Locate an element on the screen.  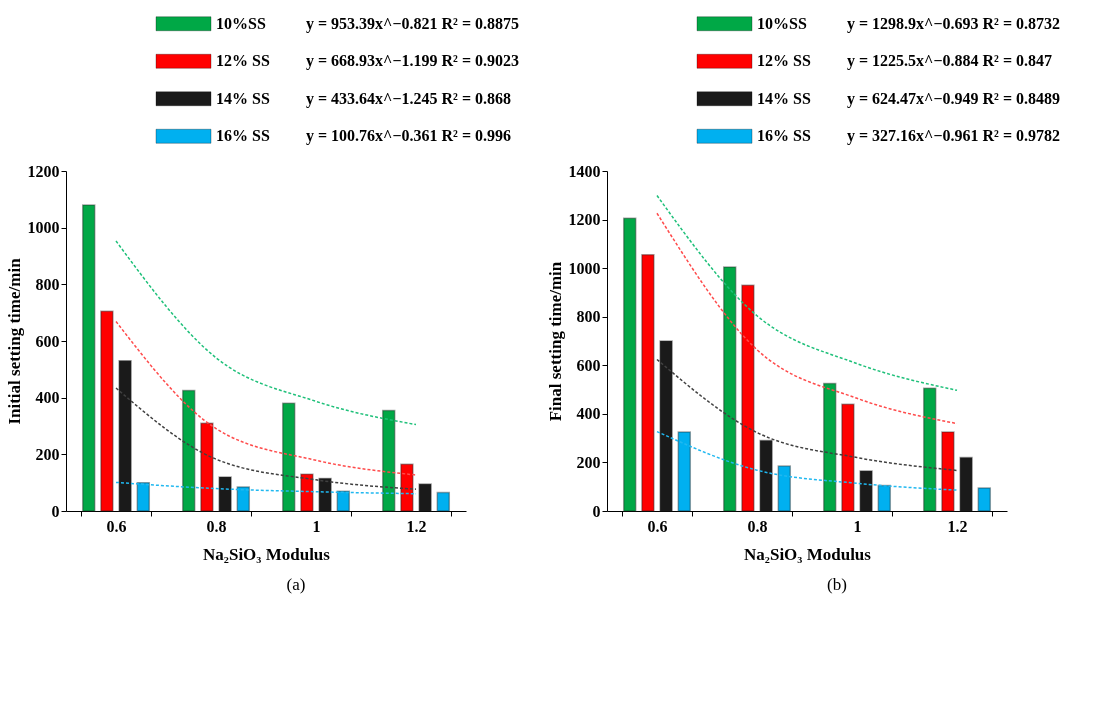
text: y = 953.39x^−0.821 R² = 0.8875 is located at coordinates (412, 23).